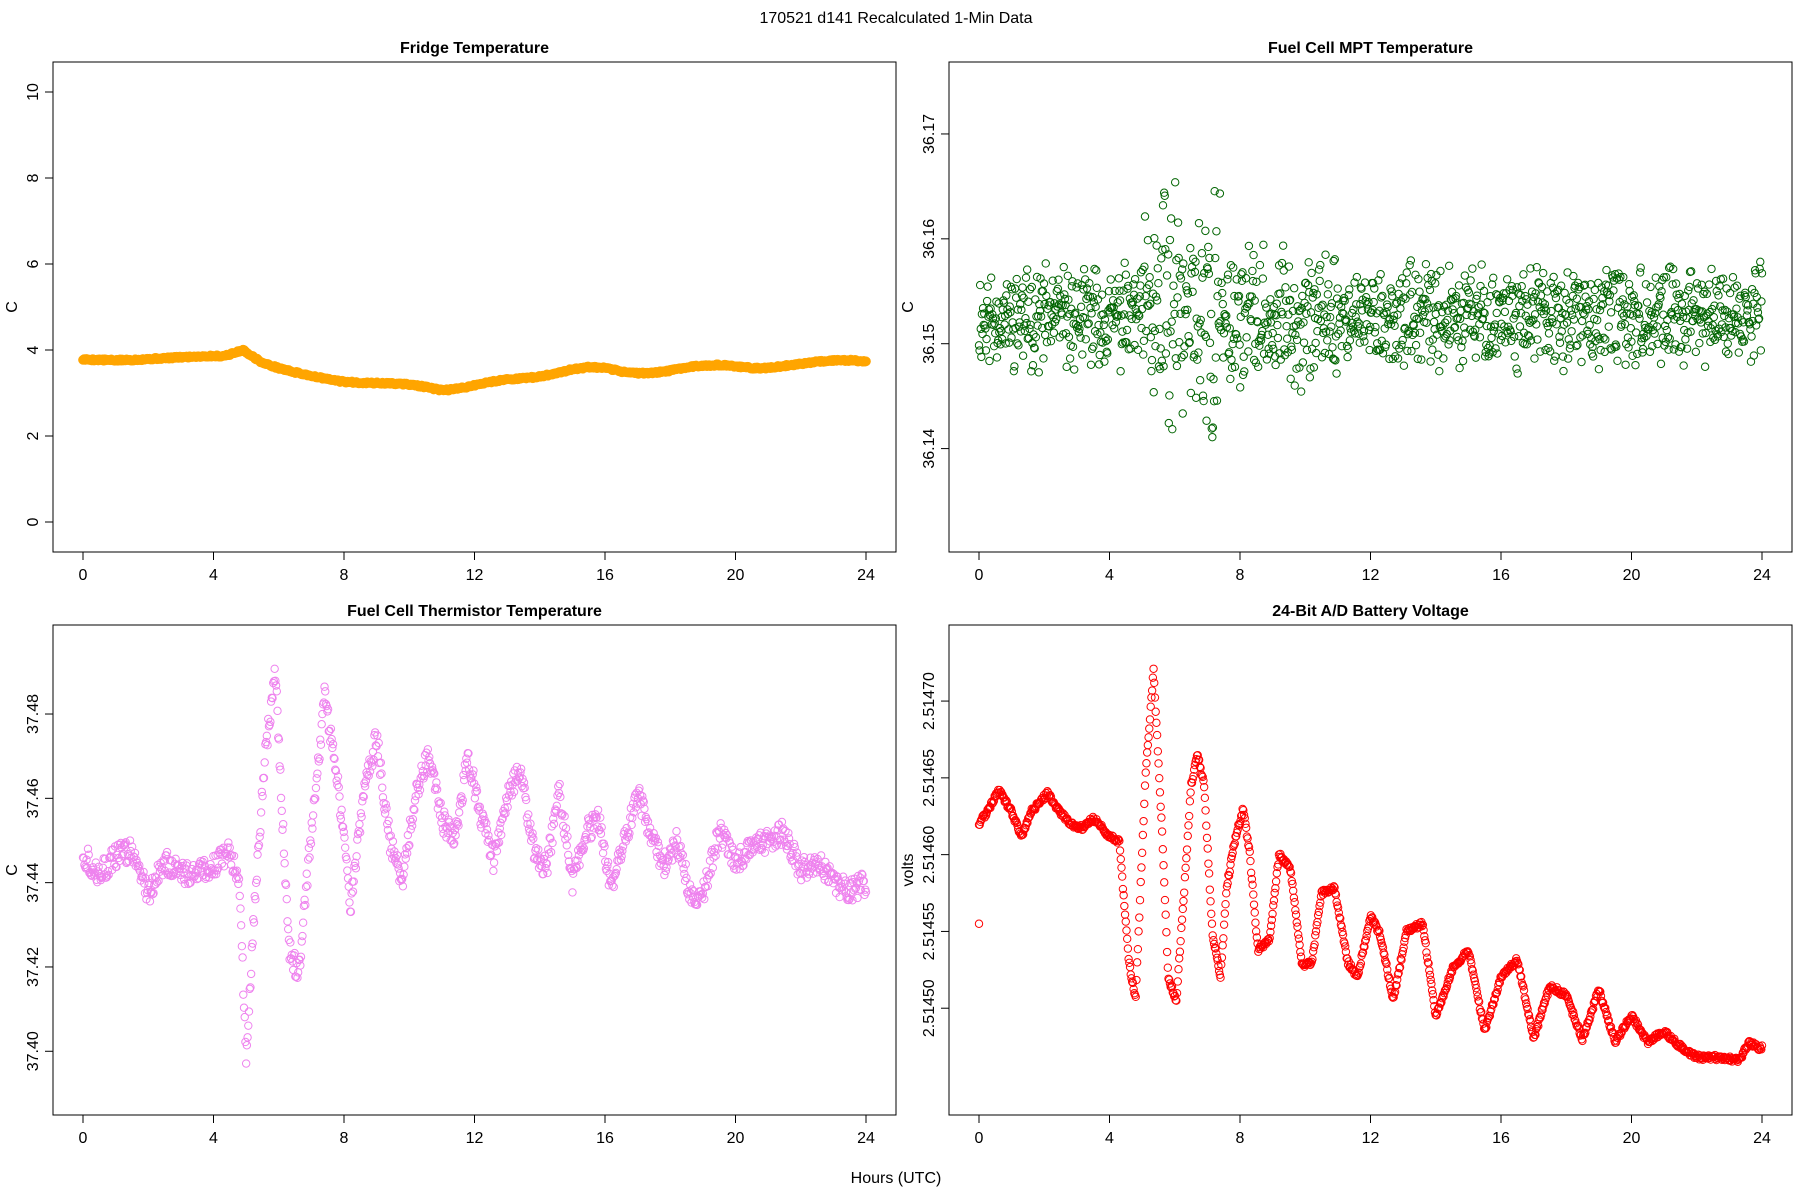 The image size is (1800, 1200). I want to click on mpt-points, so click(1370, 310).